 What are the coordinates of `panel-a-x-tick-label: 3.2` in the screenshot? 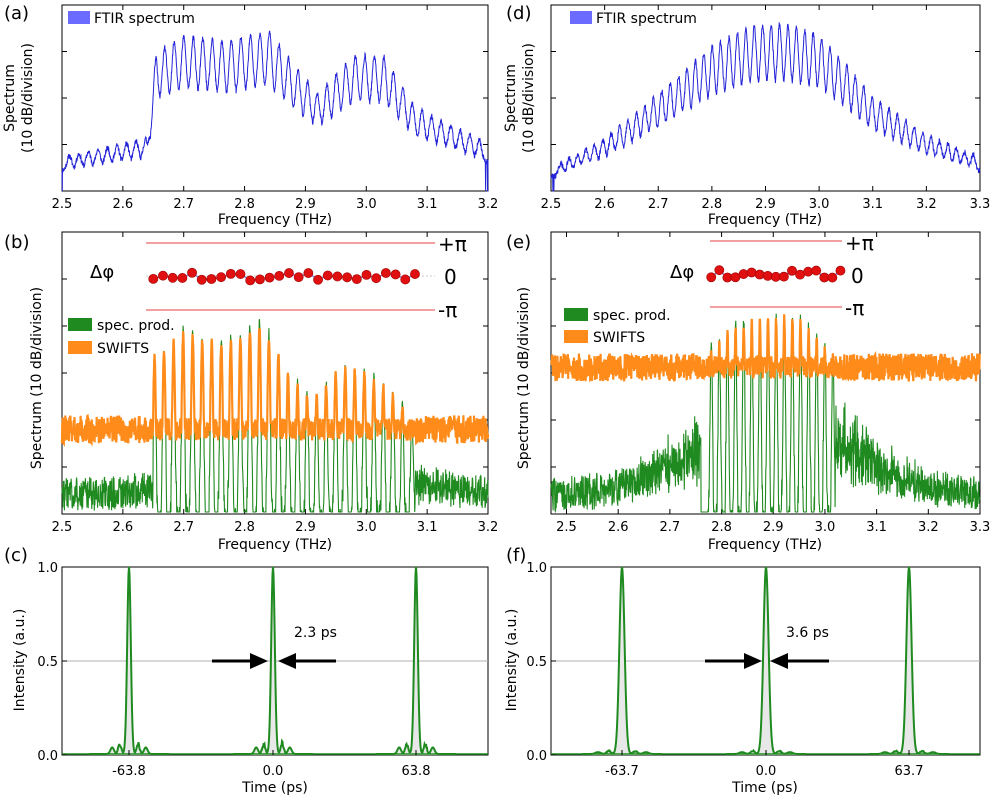 It's located at (488, 204).